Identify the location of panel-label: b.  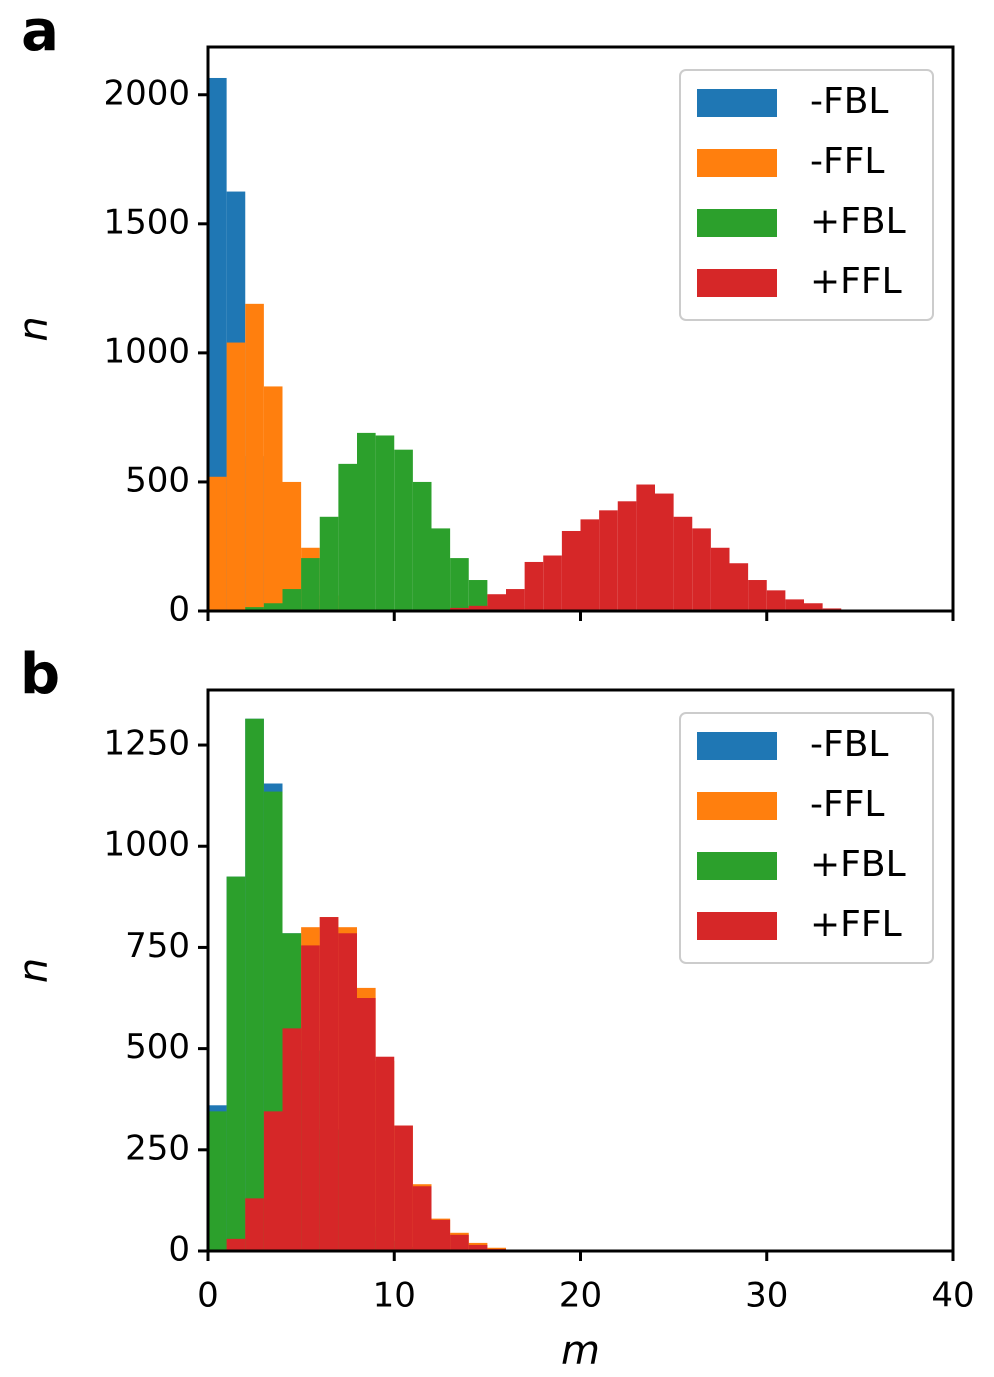
(40, 674).